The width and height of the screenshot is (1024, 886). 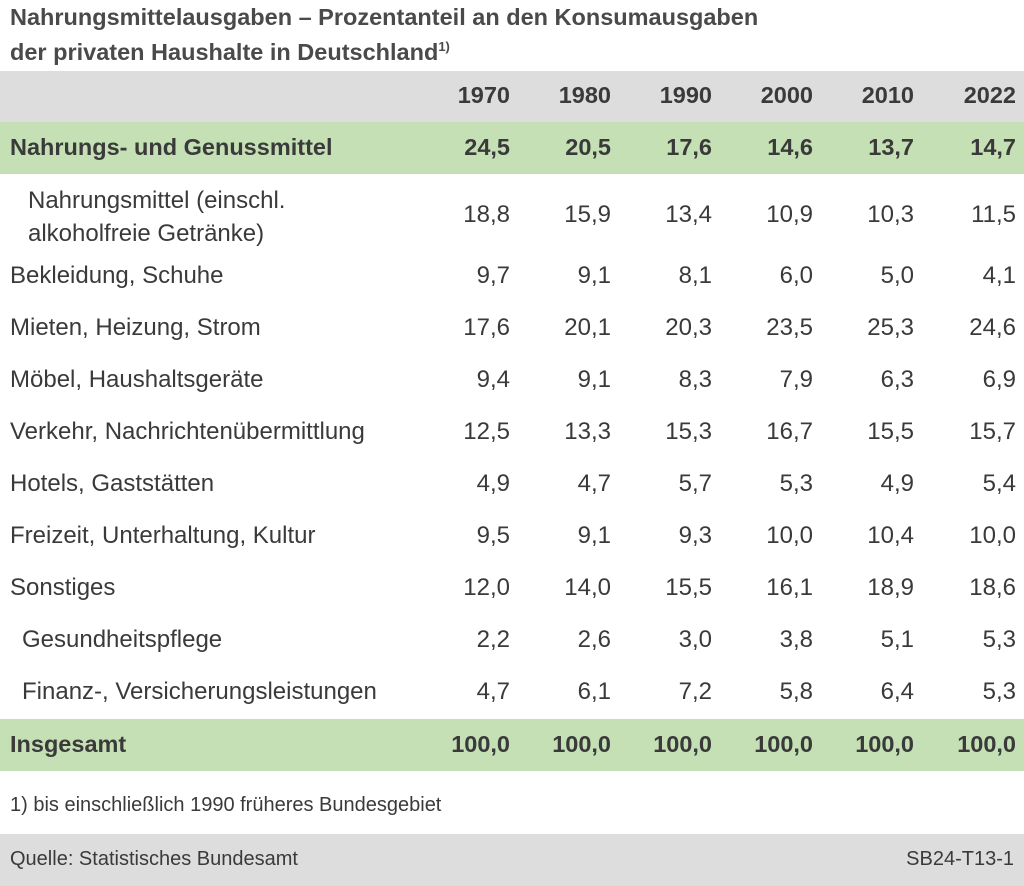 I want to click on table-cell: 2,2, so click(x=493, y=639).